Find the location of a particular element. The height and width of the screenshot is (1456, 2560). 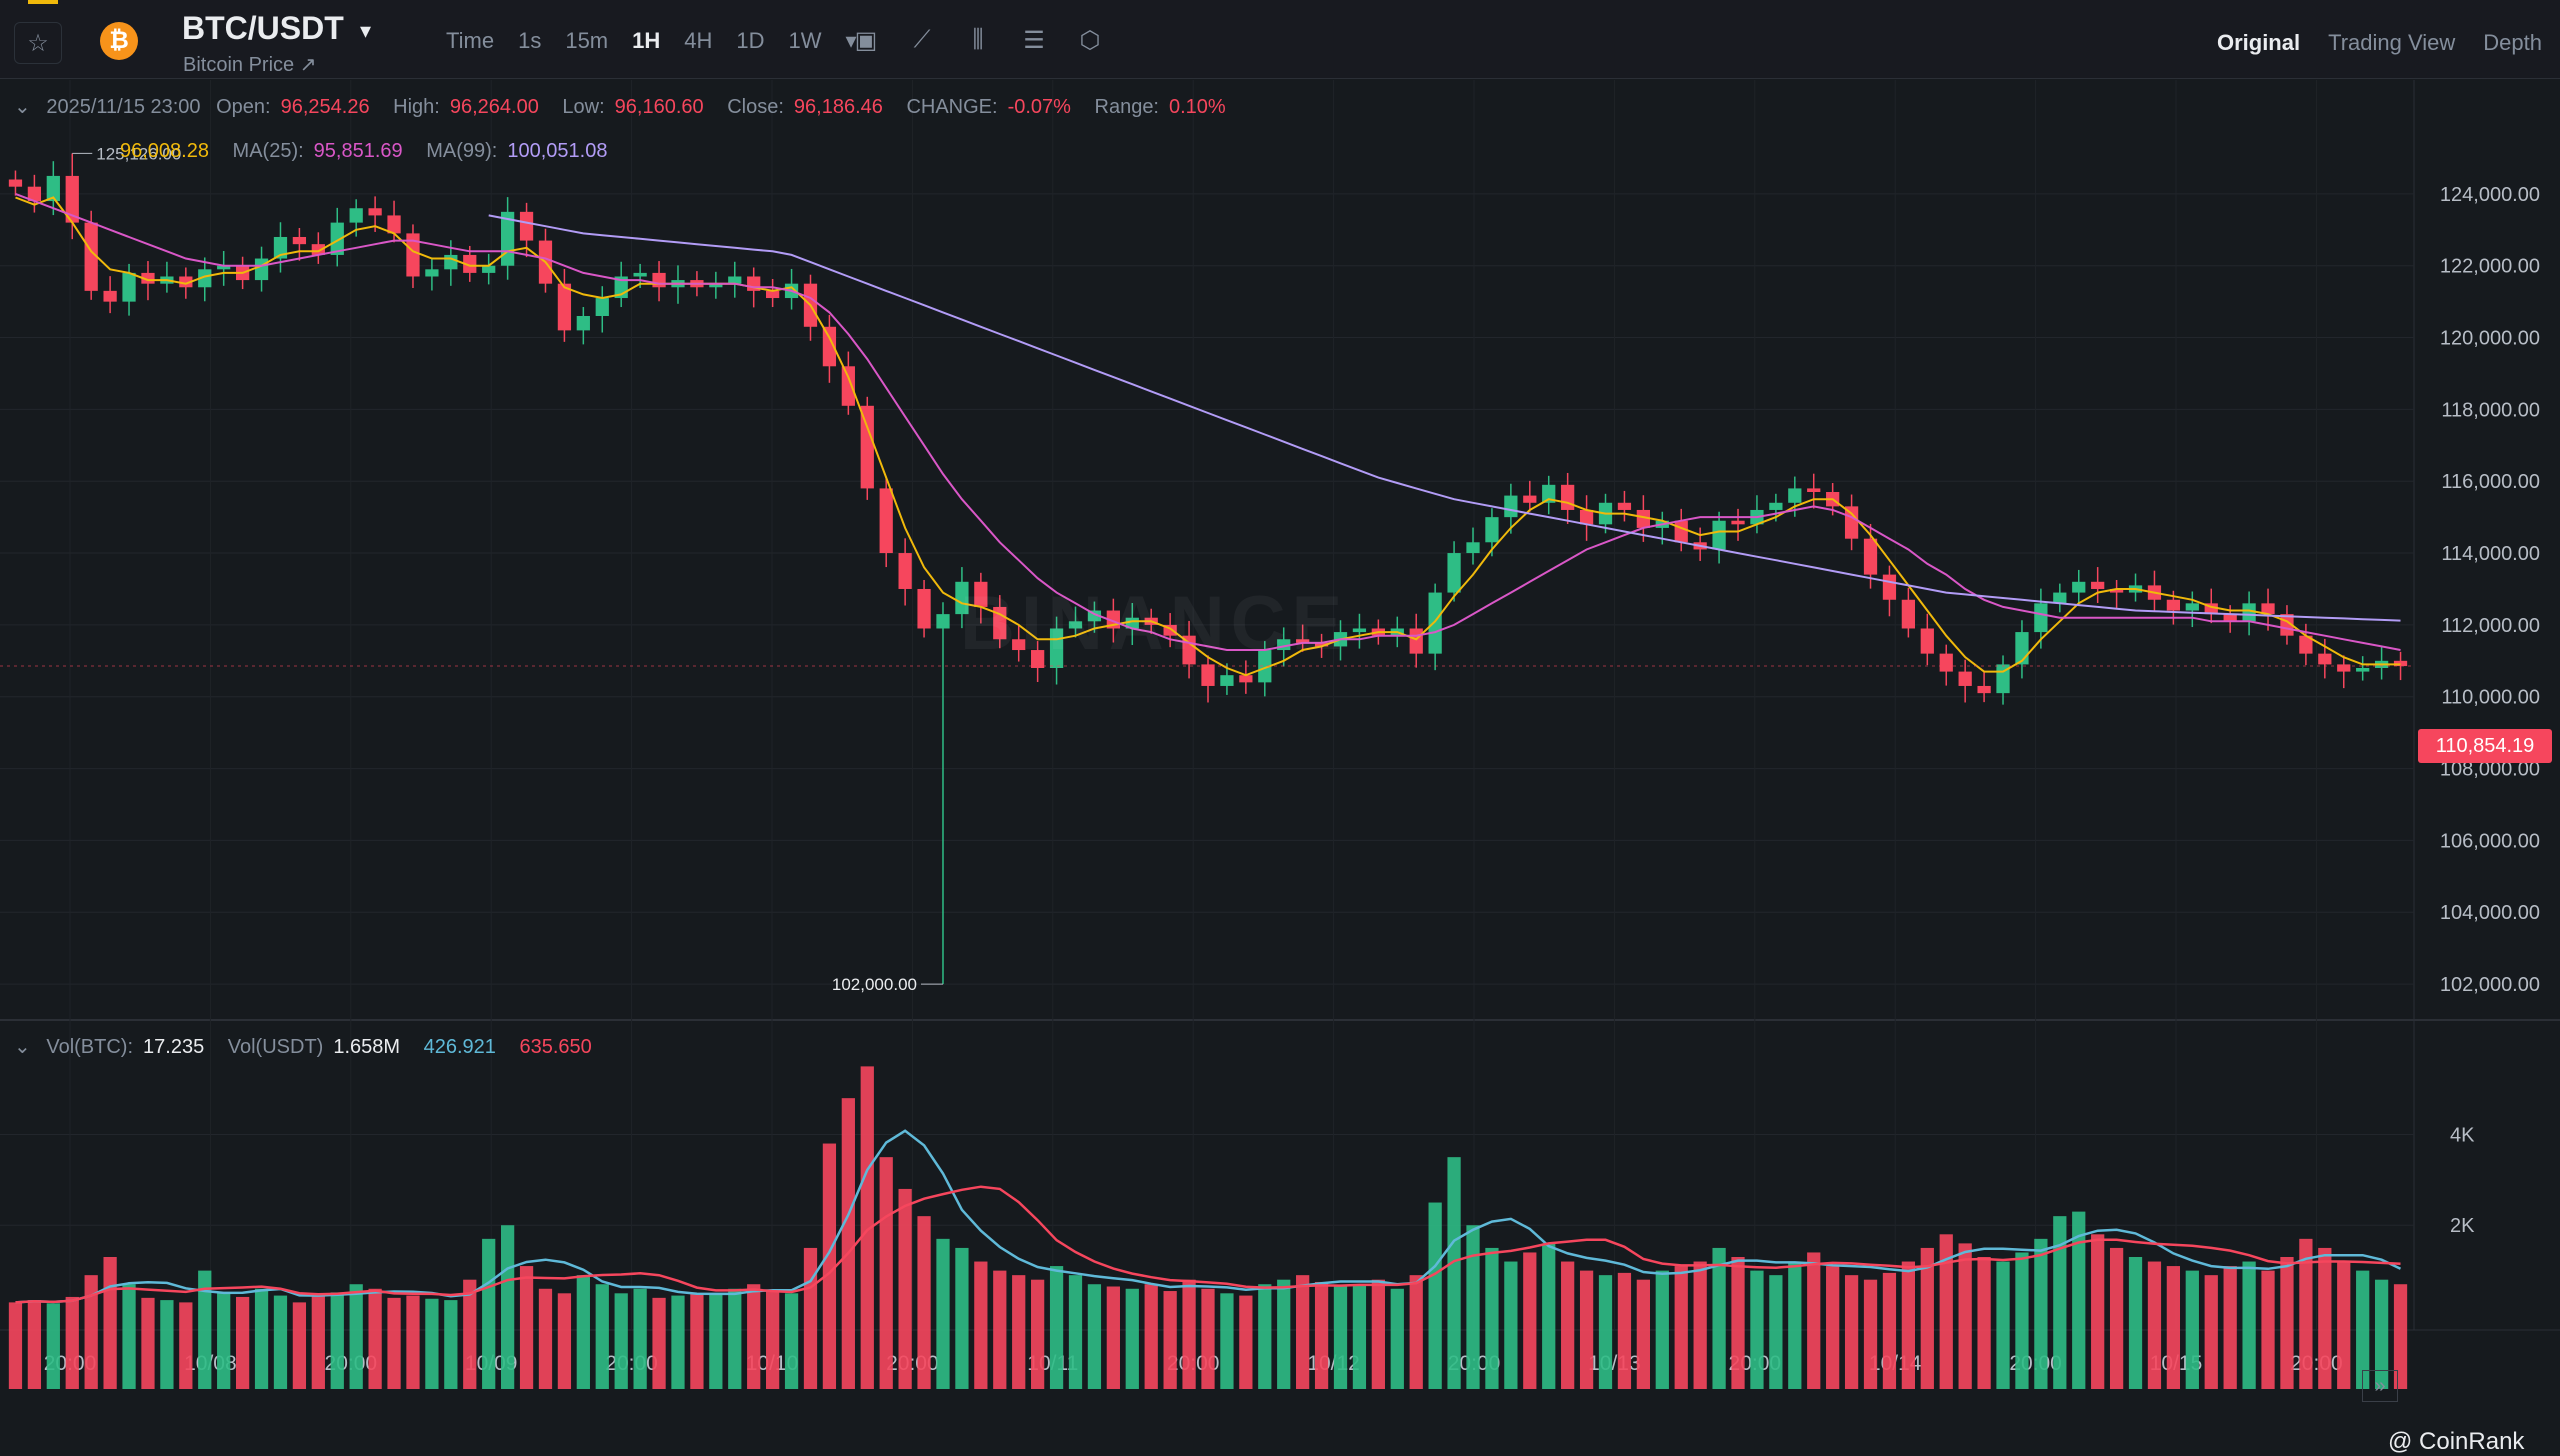

timeframe-tab-6: 1W is located at coordinates (805, 40).